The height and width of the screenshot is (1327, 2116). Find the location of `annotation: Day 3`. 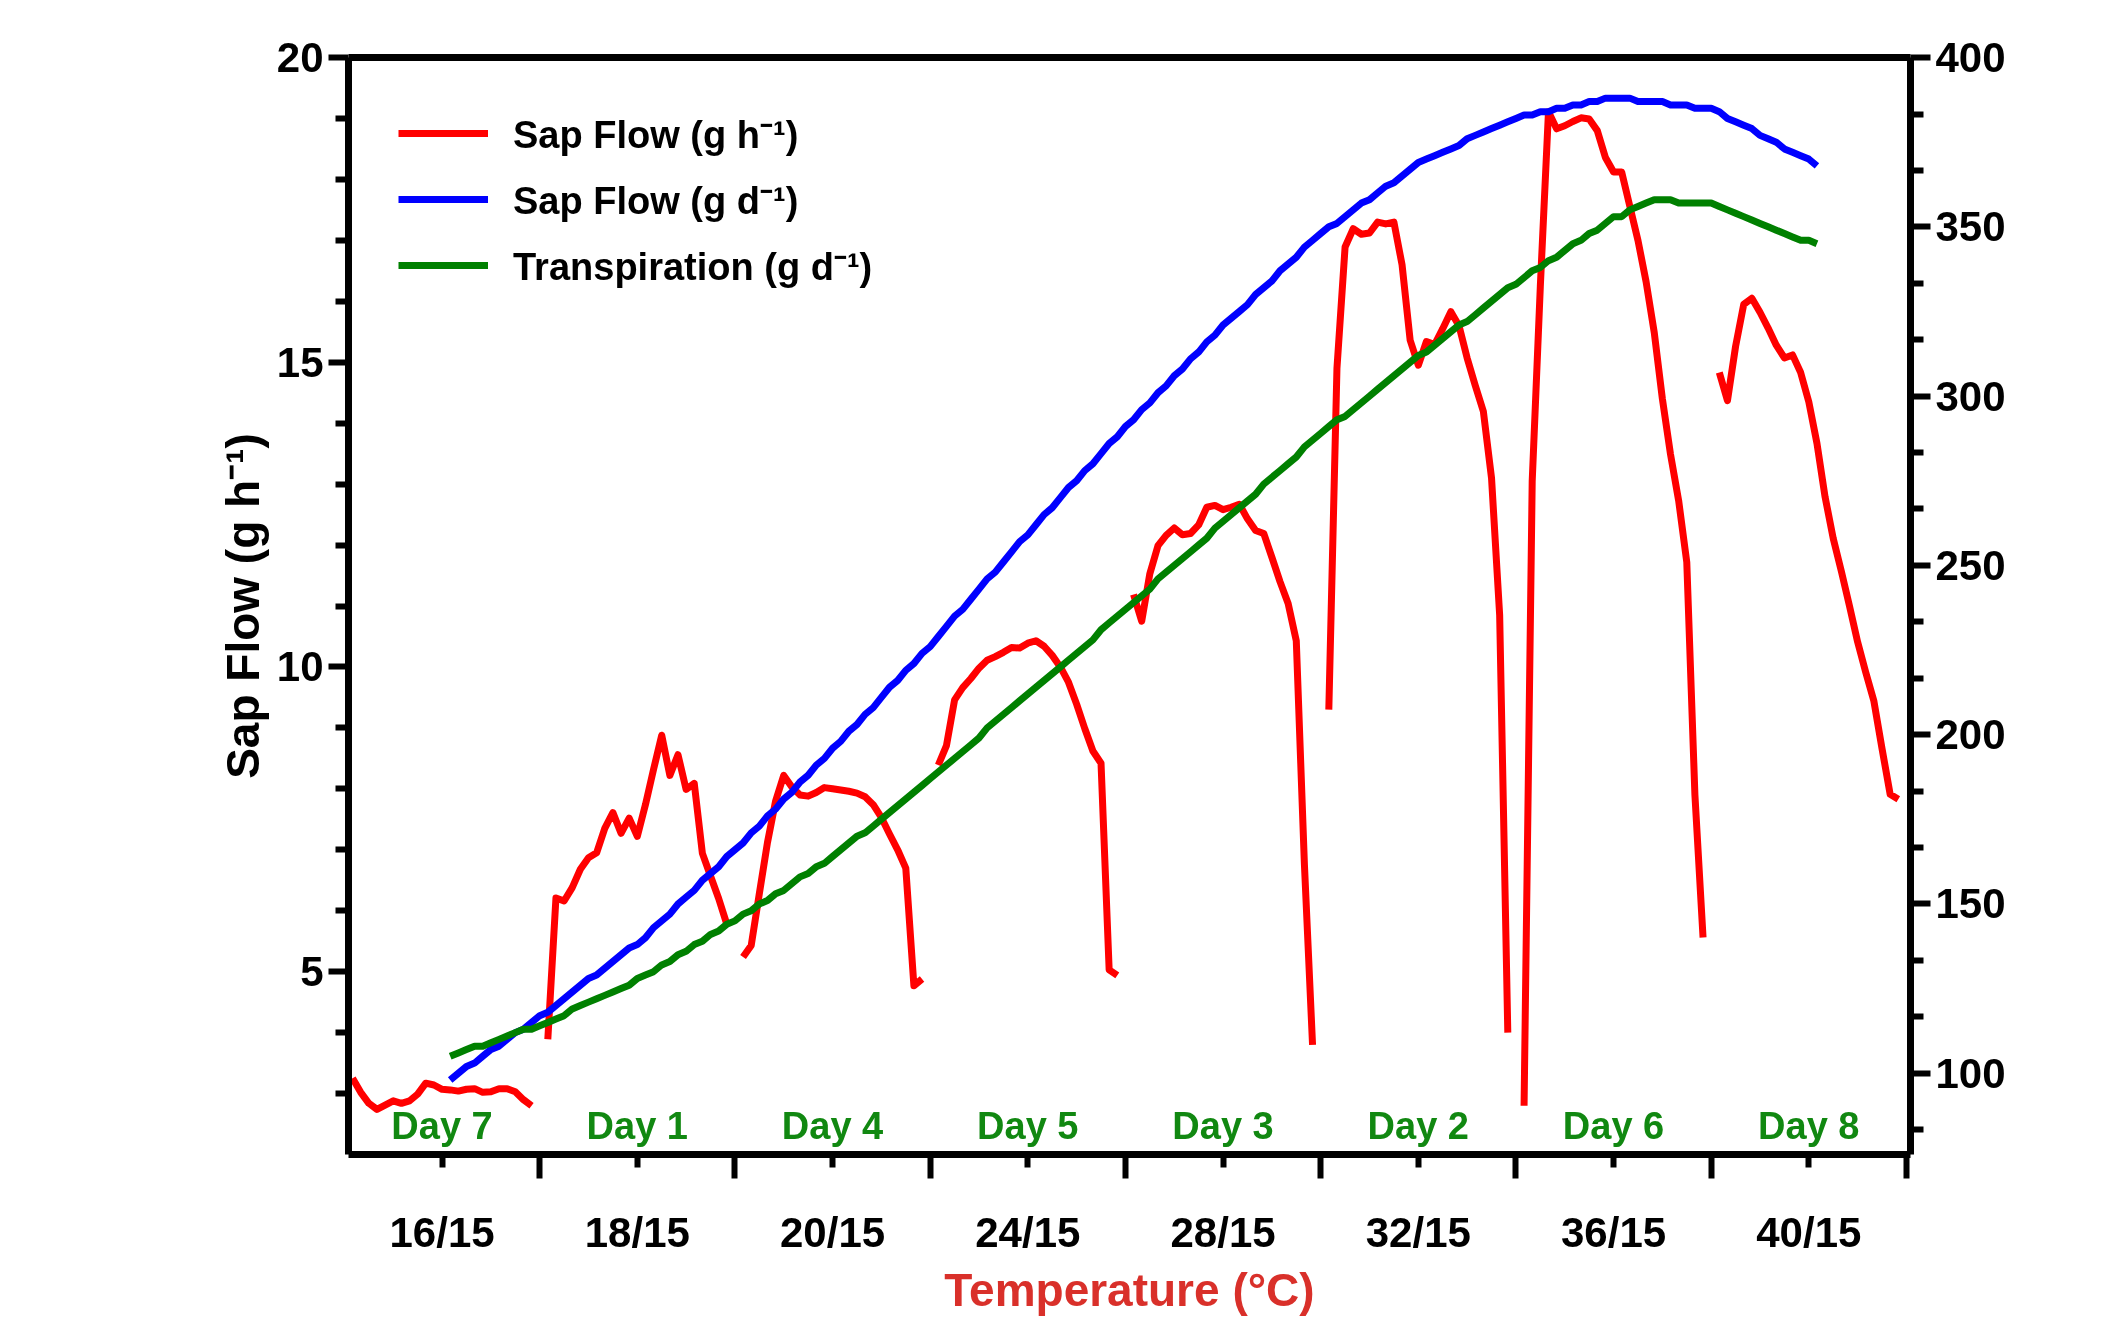

annotation: Day 3 is located at coordinates (1223, 1125).